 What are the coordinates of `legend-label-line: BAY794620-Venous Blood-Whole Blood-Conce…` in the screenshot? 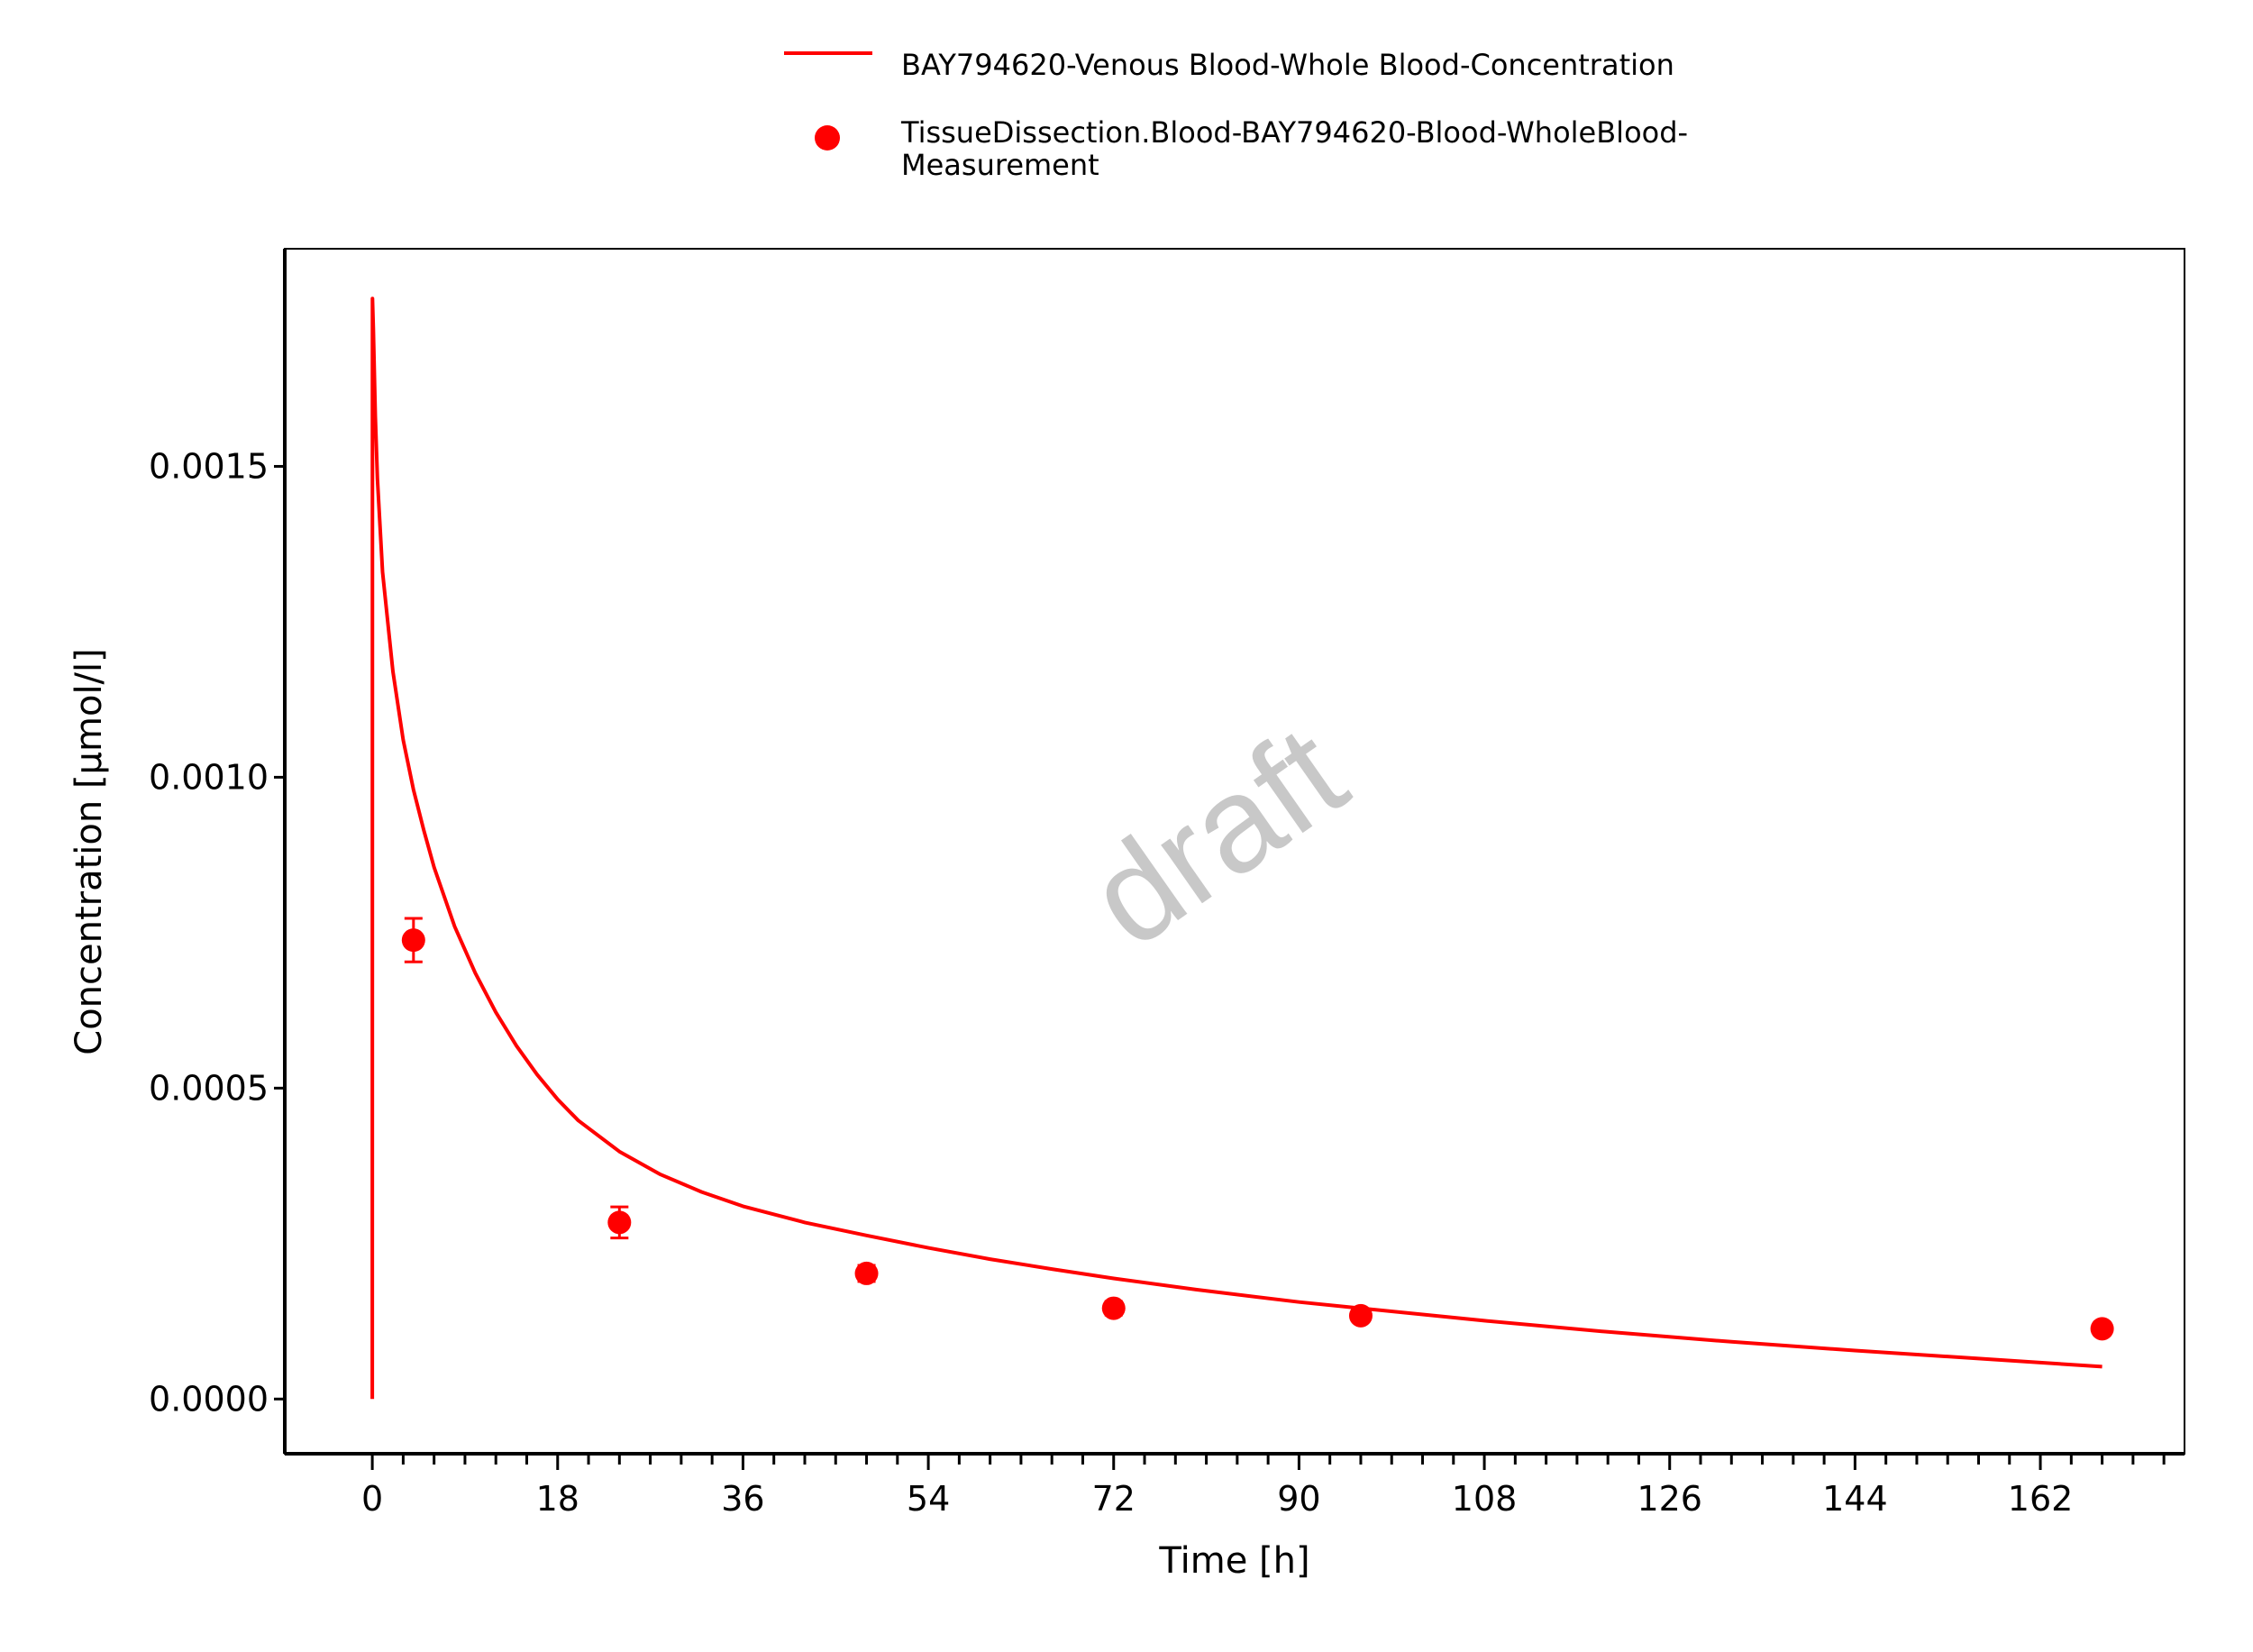 It's located at (1287, 65).